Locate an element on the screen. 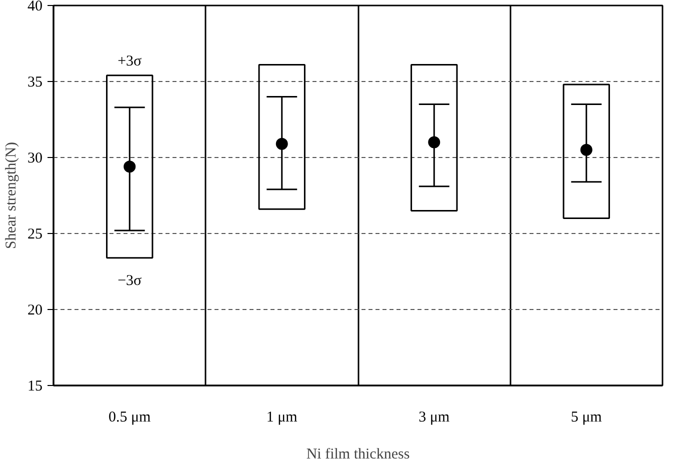  y-tick-label: 30 is located at coordinates (35, 158).